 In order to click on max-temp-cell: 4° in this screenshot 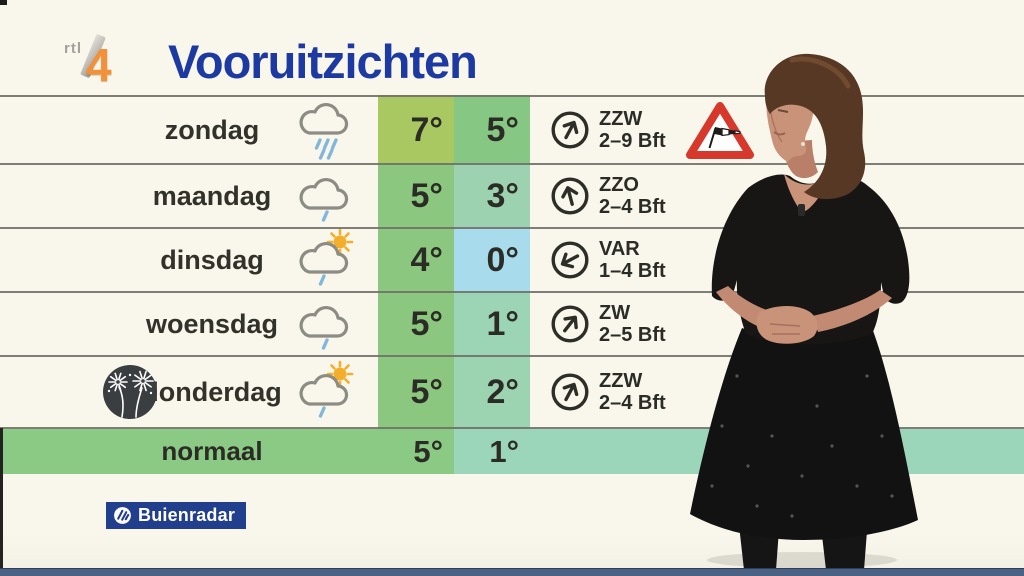, I will do `click(416, 260)`.